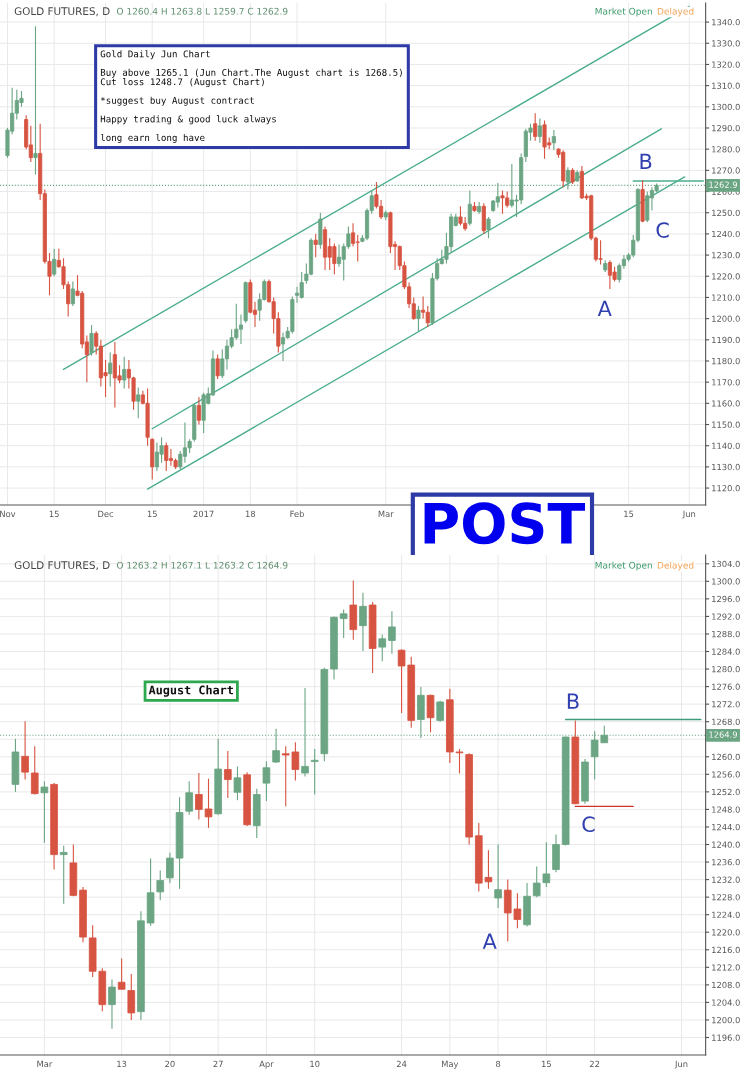  What do you see at coordinates (498, 1064) in the screenshot?
I see `x-tick-label: 8` at bounding box center [498, 1064].